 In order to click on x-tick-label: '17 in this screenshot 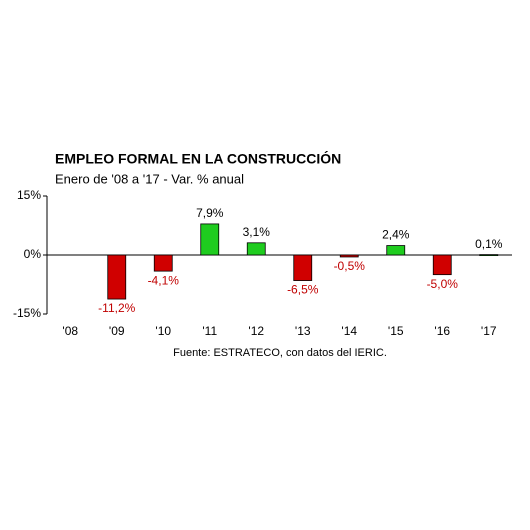, I will do `click(489, 331)`.